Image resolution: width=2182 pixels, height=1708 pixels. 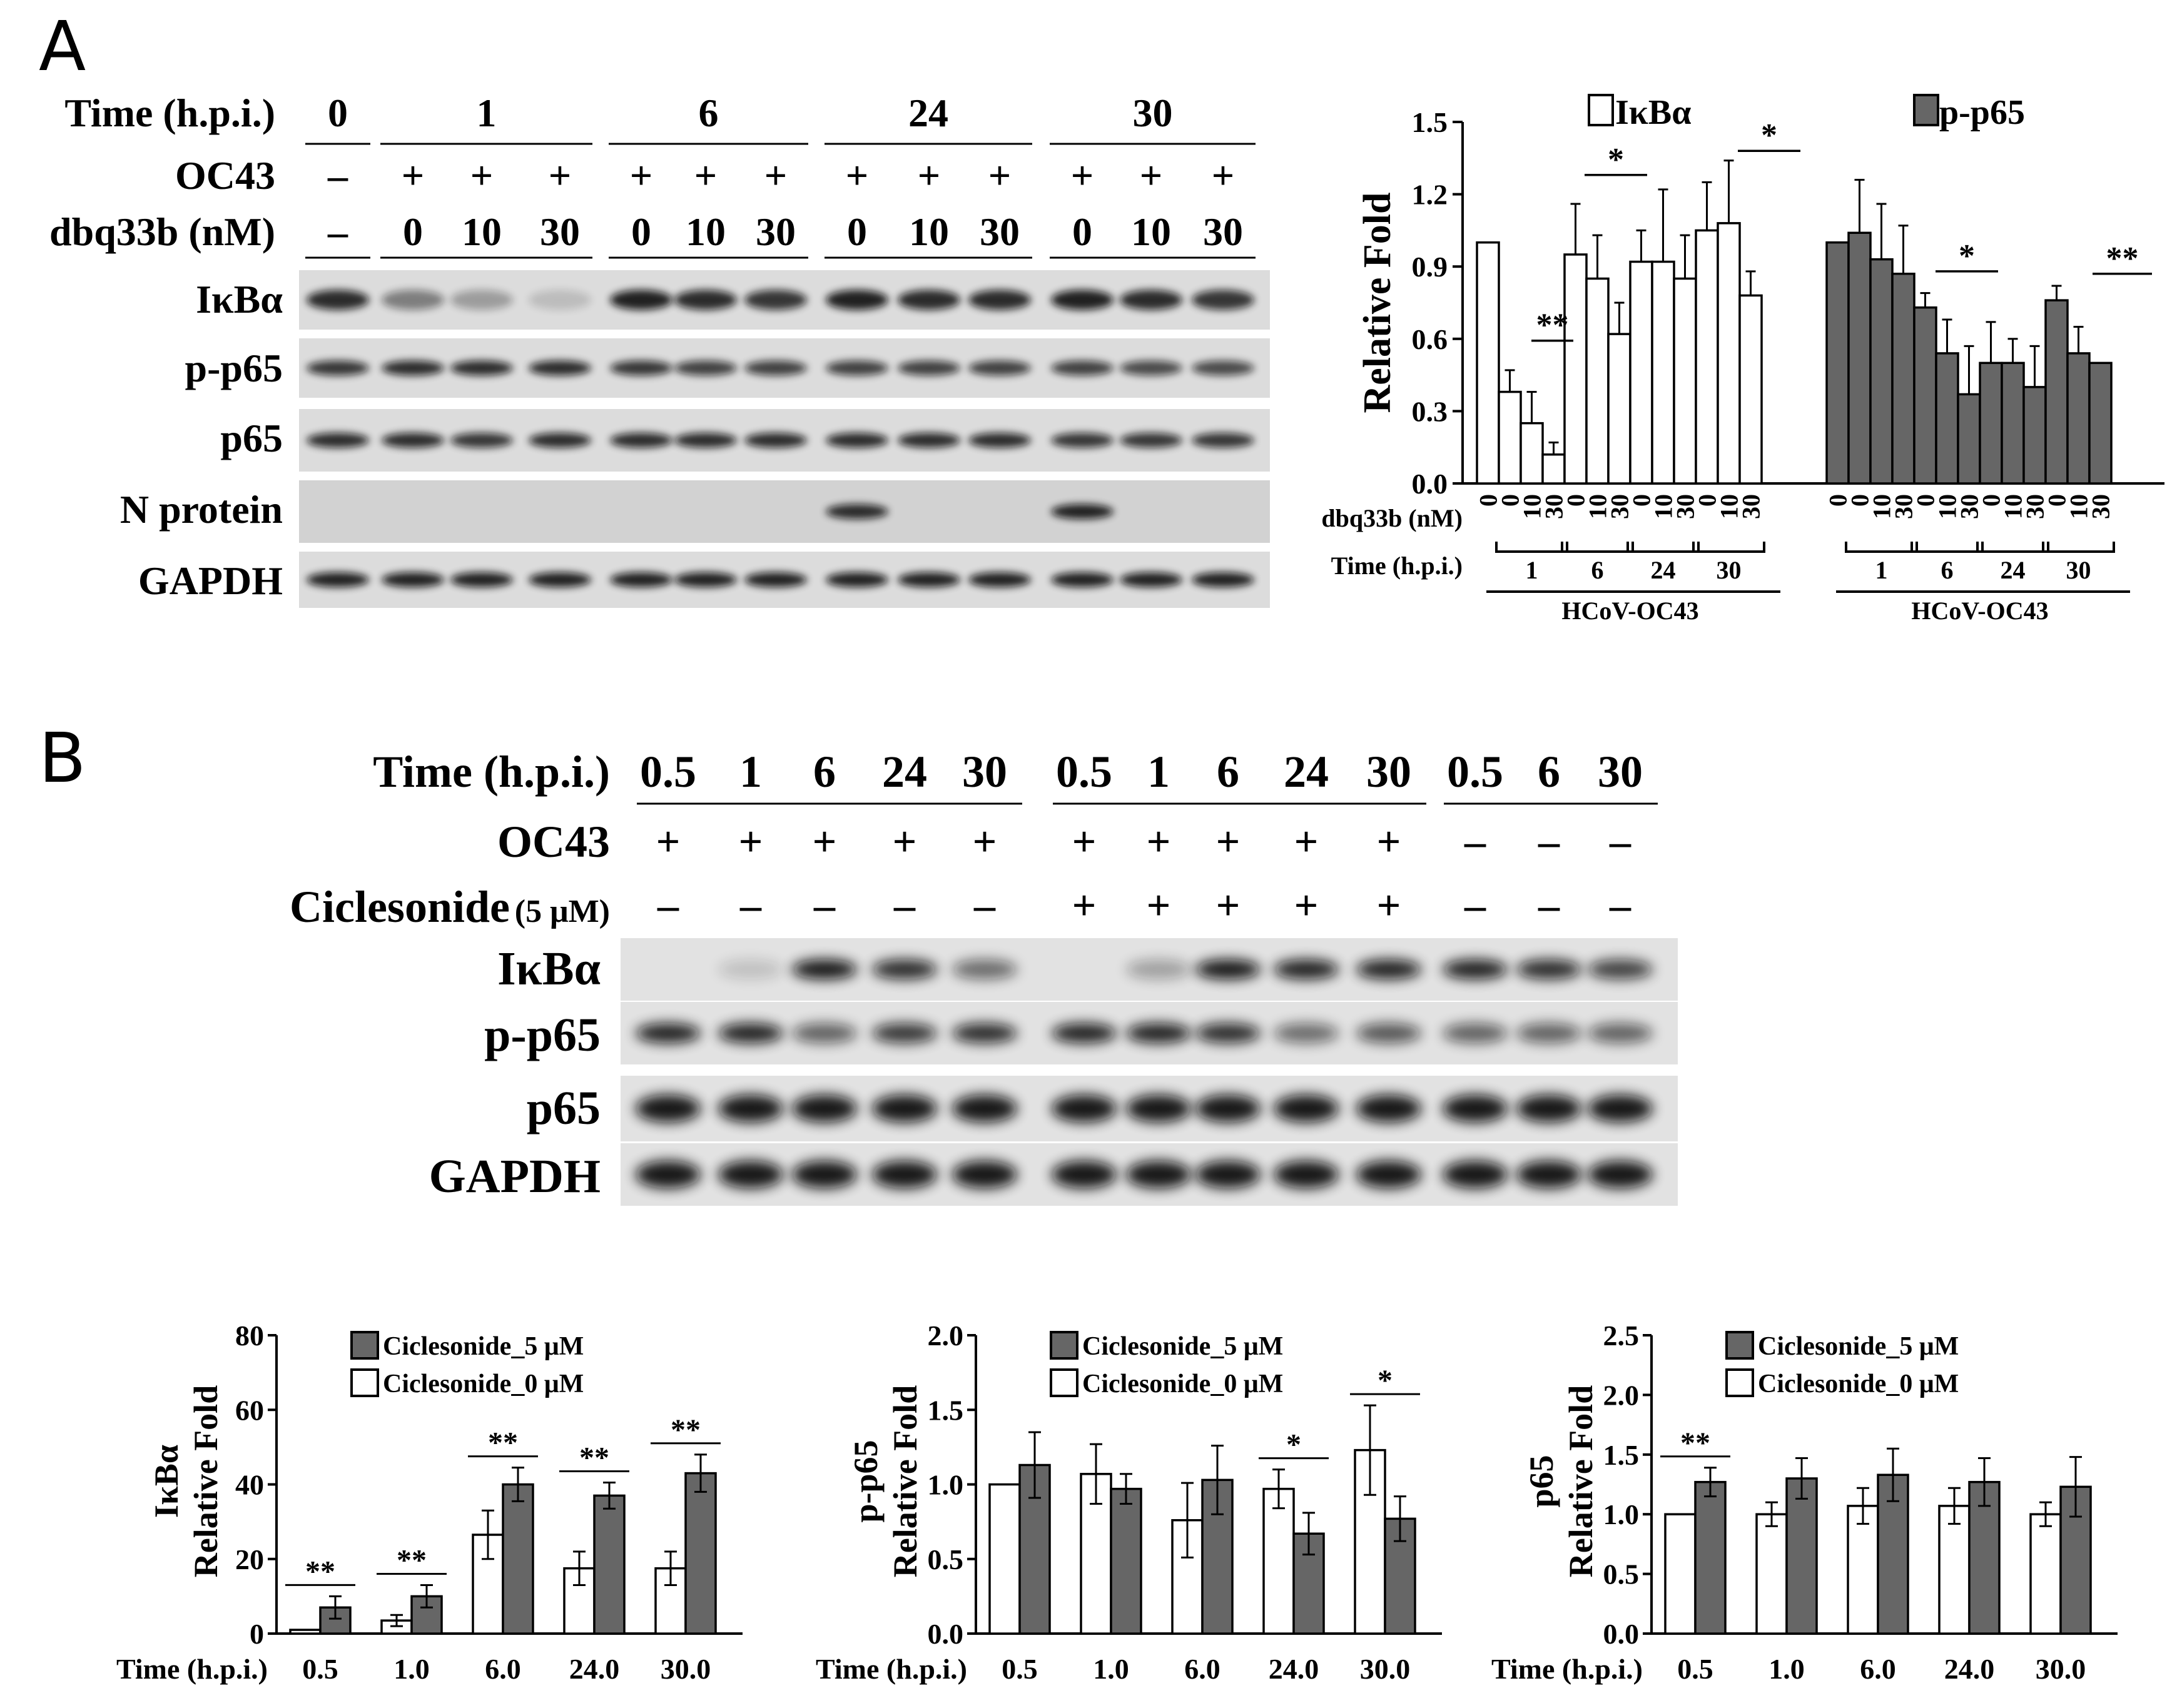 What do you see at coordinates (483, 1384) in the screenshot?
I see `b-ikba-legend-0um-label: Ciclesonide_0 μM` at bounding box center [483, 1384].